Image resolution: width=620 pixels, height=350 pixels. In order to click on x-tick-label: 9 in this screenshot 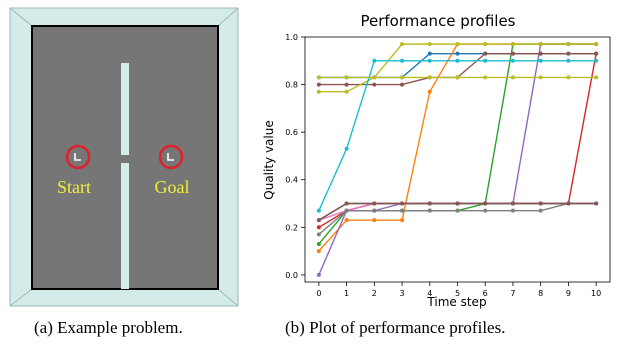, I will do `click(568, 293)`.